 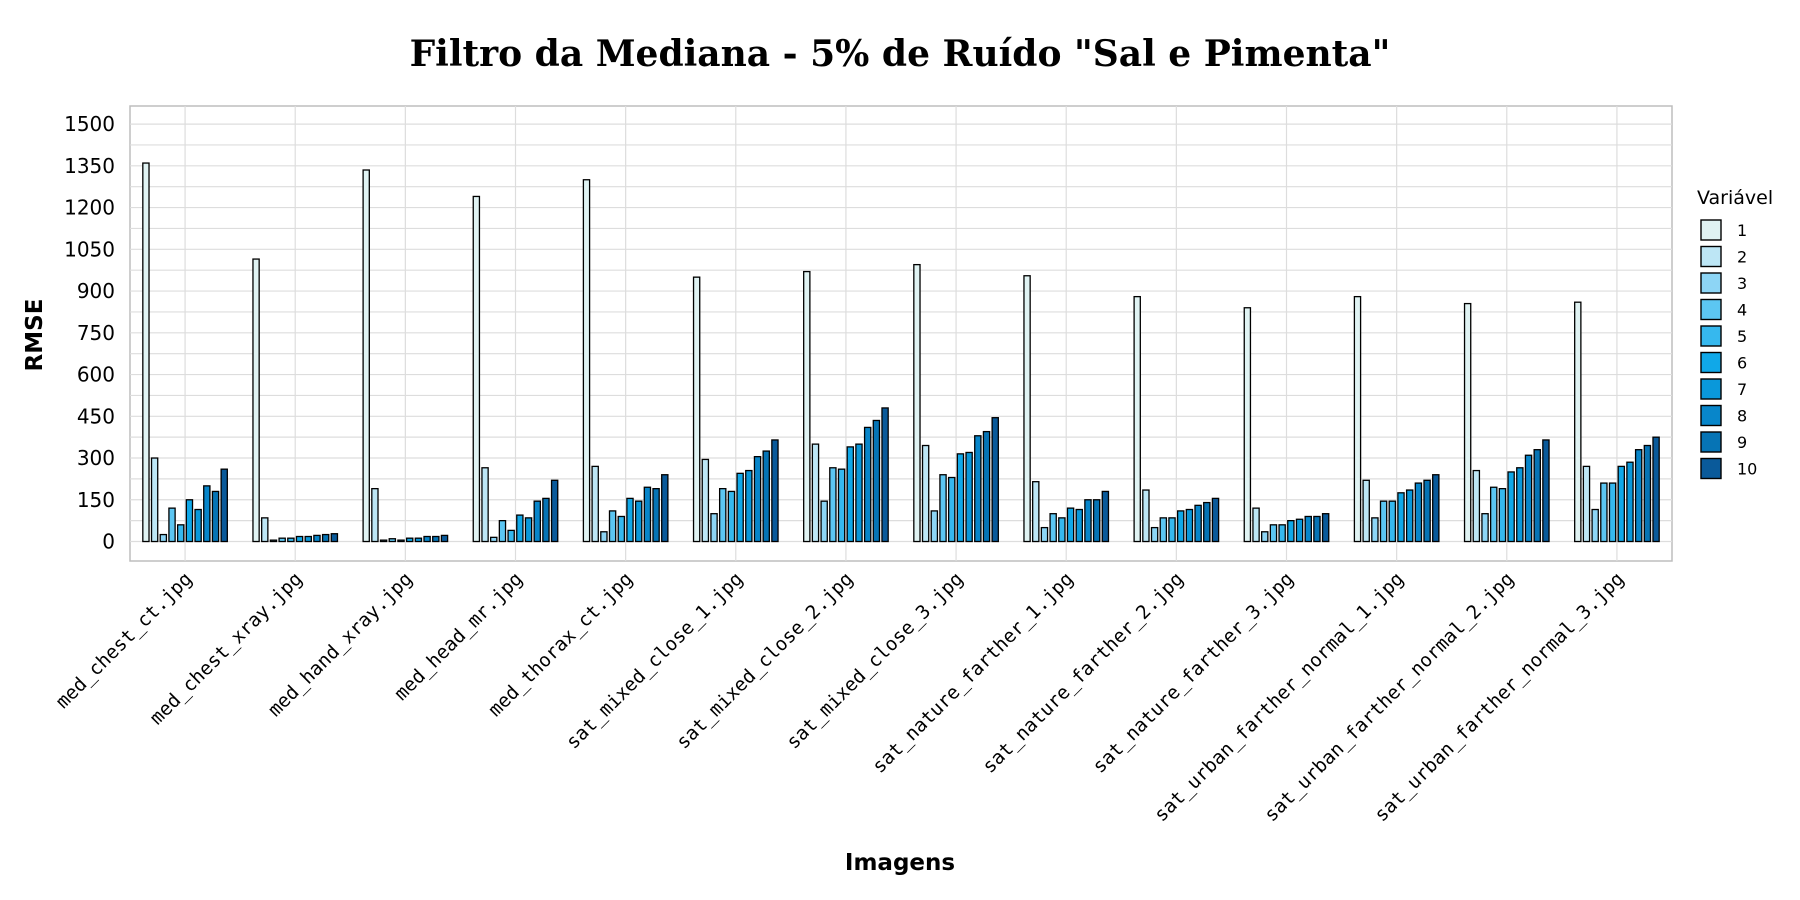 What do you see at coordinates (96, 500) in the screenshot?
I see `y-tick-label: 150` at bounding box center [96, 500].